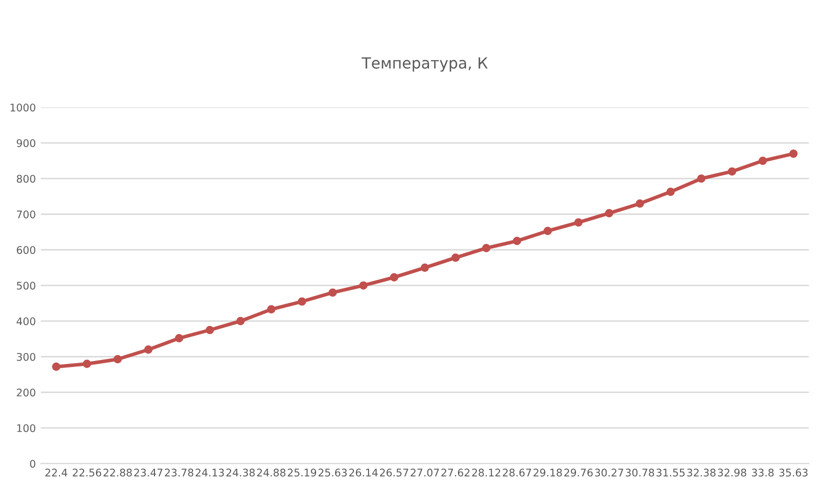 The image size is (817, 488). What do you see at coordinates (670, 472) in the screenshot?
I see `x-tick-label: 31.55` at bounding box center [670, 472].